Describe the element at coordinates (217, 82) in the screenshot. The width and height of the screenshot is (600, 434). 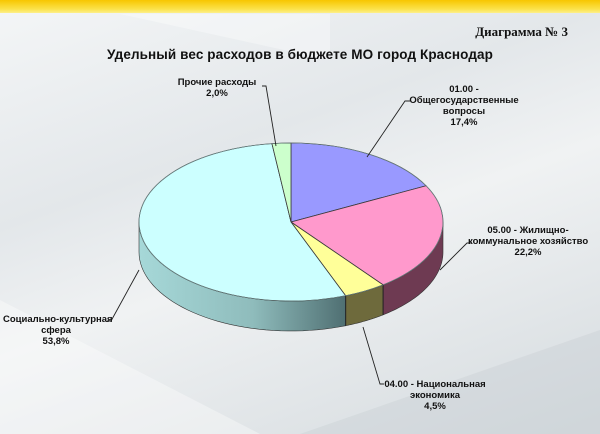
I see `label-other-name: Прочие расходы` at that location.